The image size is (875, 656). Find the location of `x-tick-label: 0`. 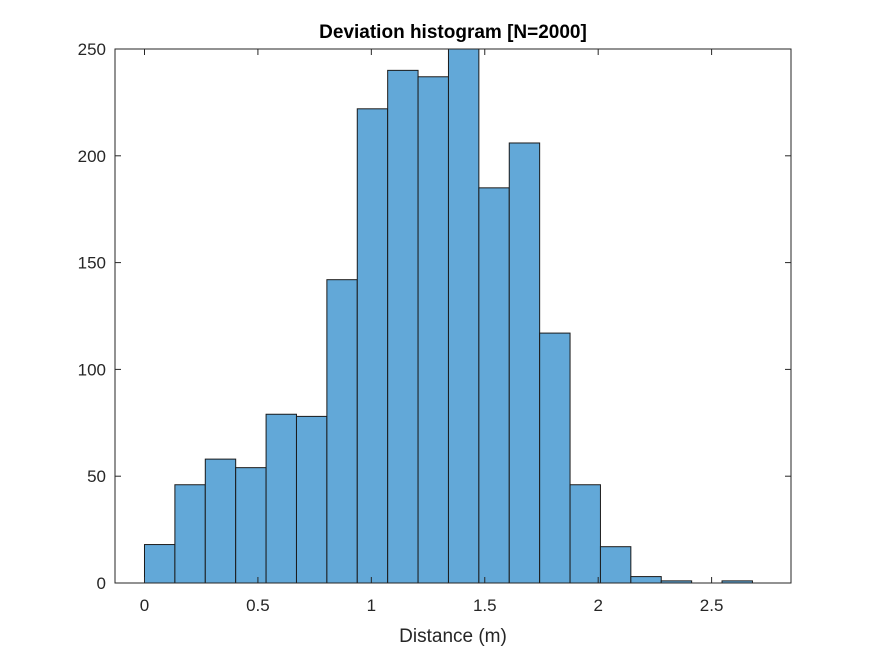

x-tick-label: 0 is located at coordinates (144, 605).